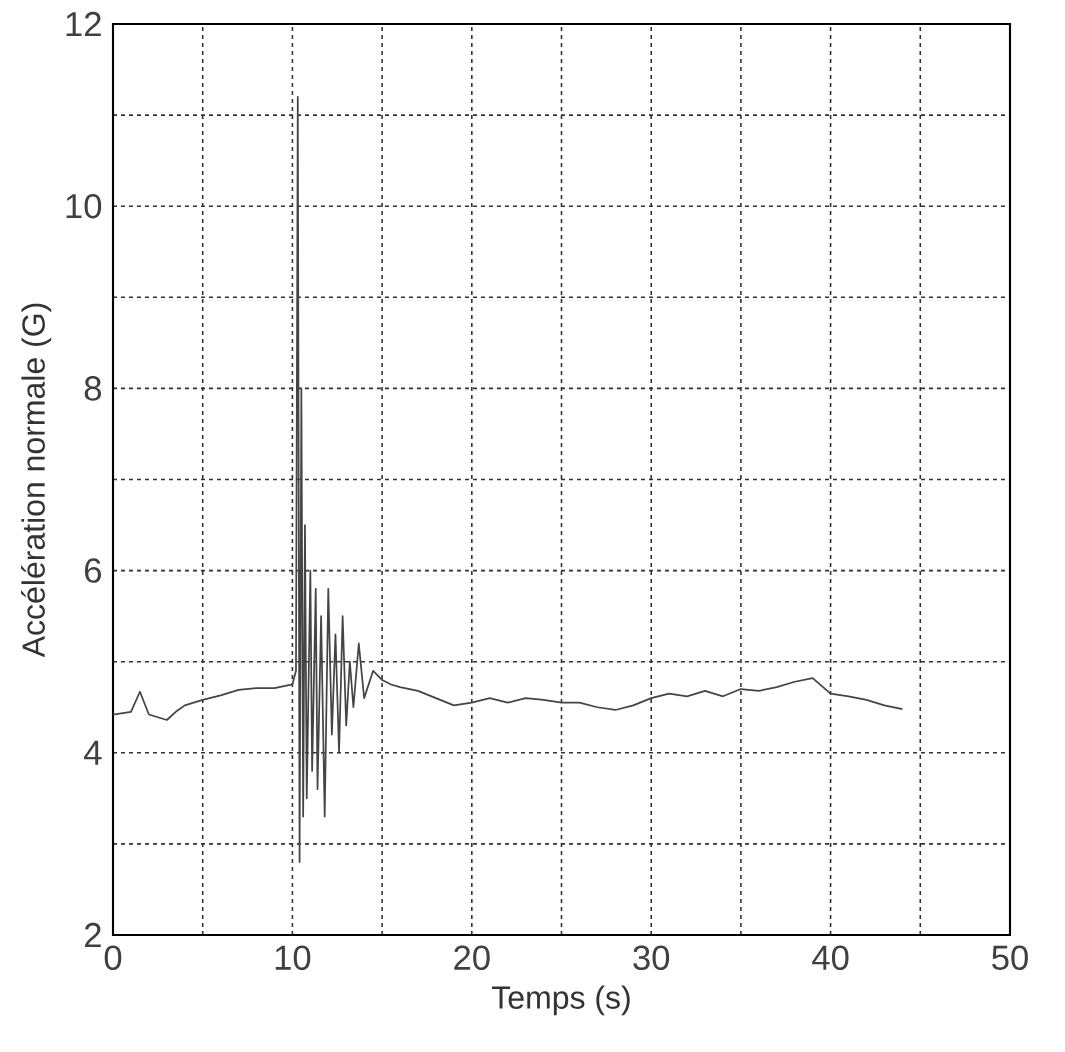 The image size is (1065, 1052). I want to click on x-tick-label: 50, so click(1010, 958).